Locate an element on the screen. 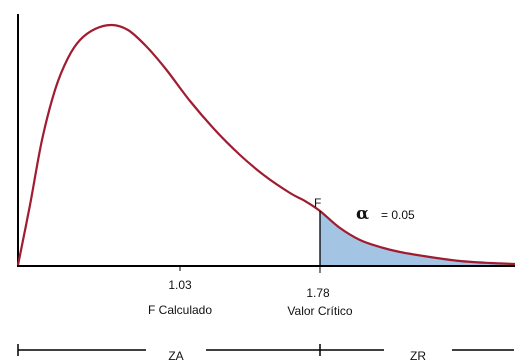  alpha-symbol: α is located at coordinates (362, 214).